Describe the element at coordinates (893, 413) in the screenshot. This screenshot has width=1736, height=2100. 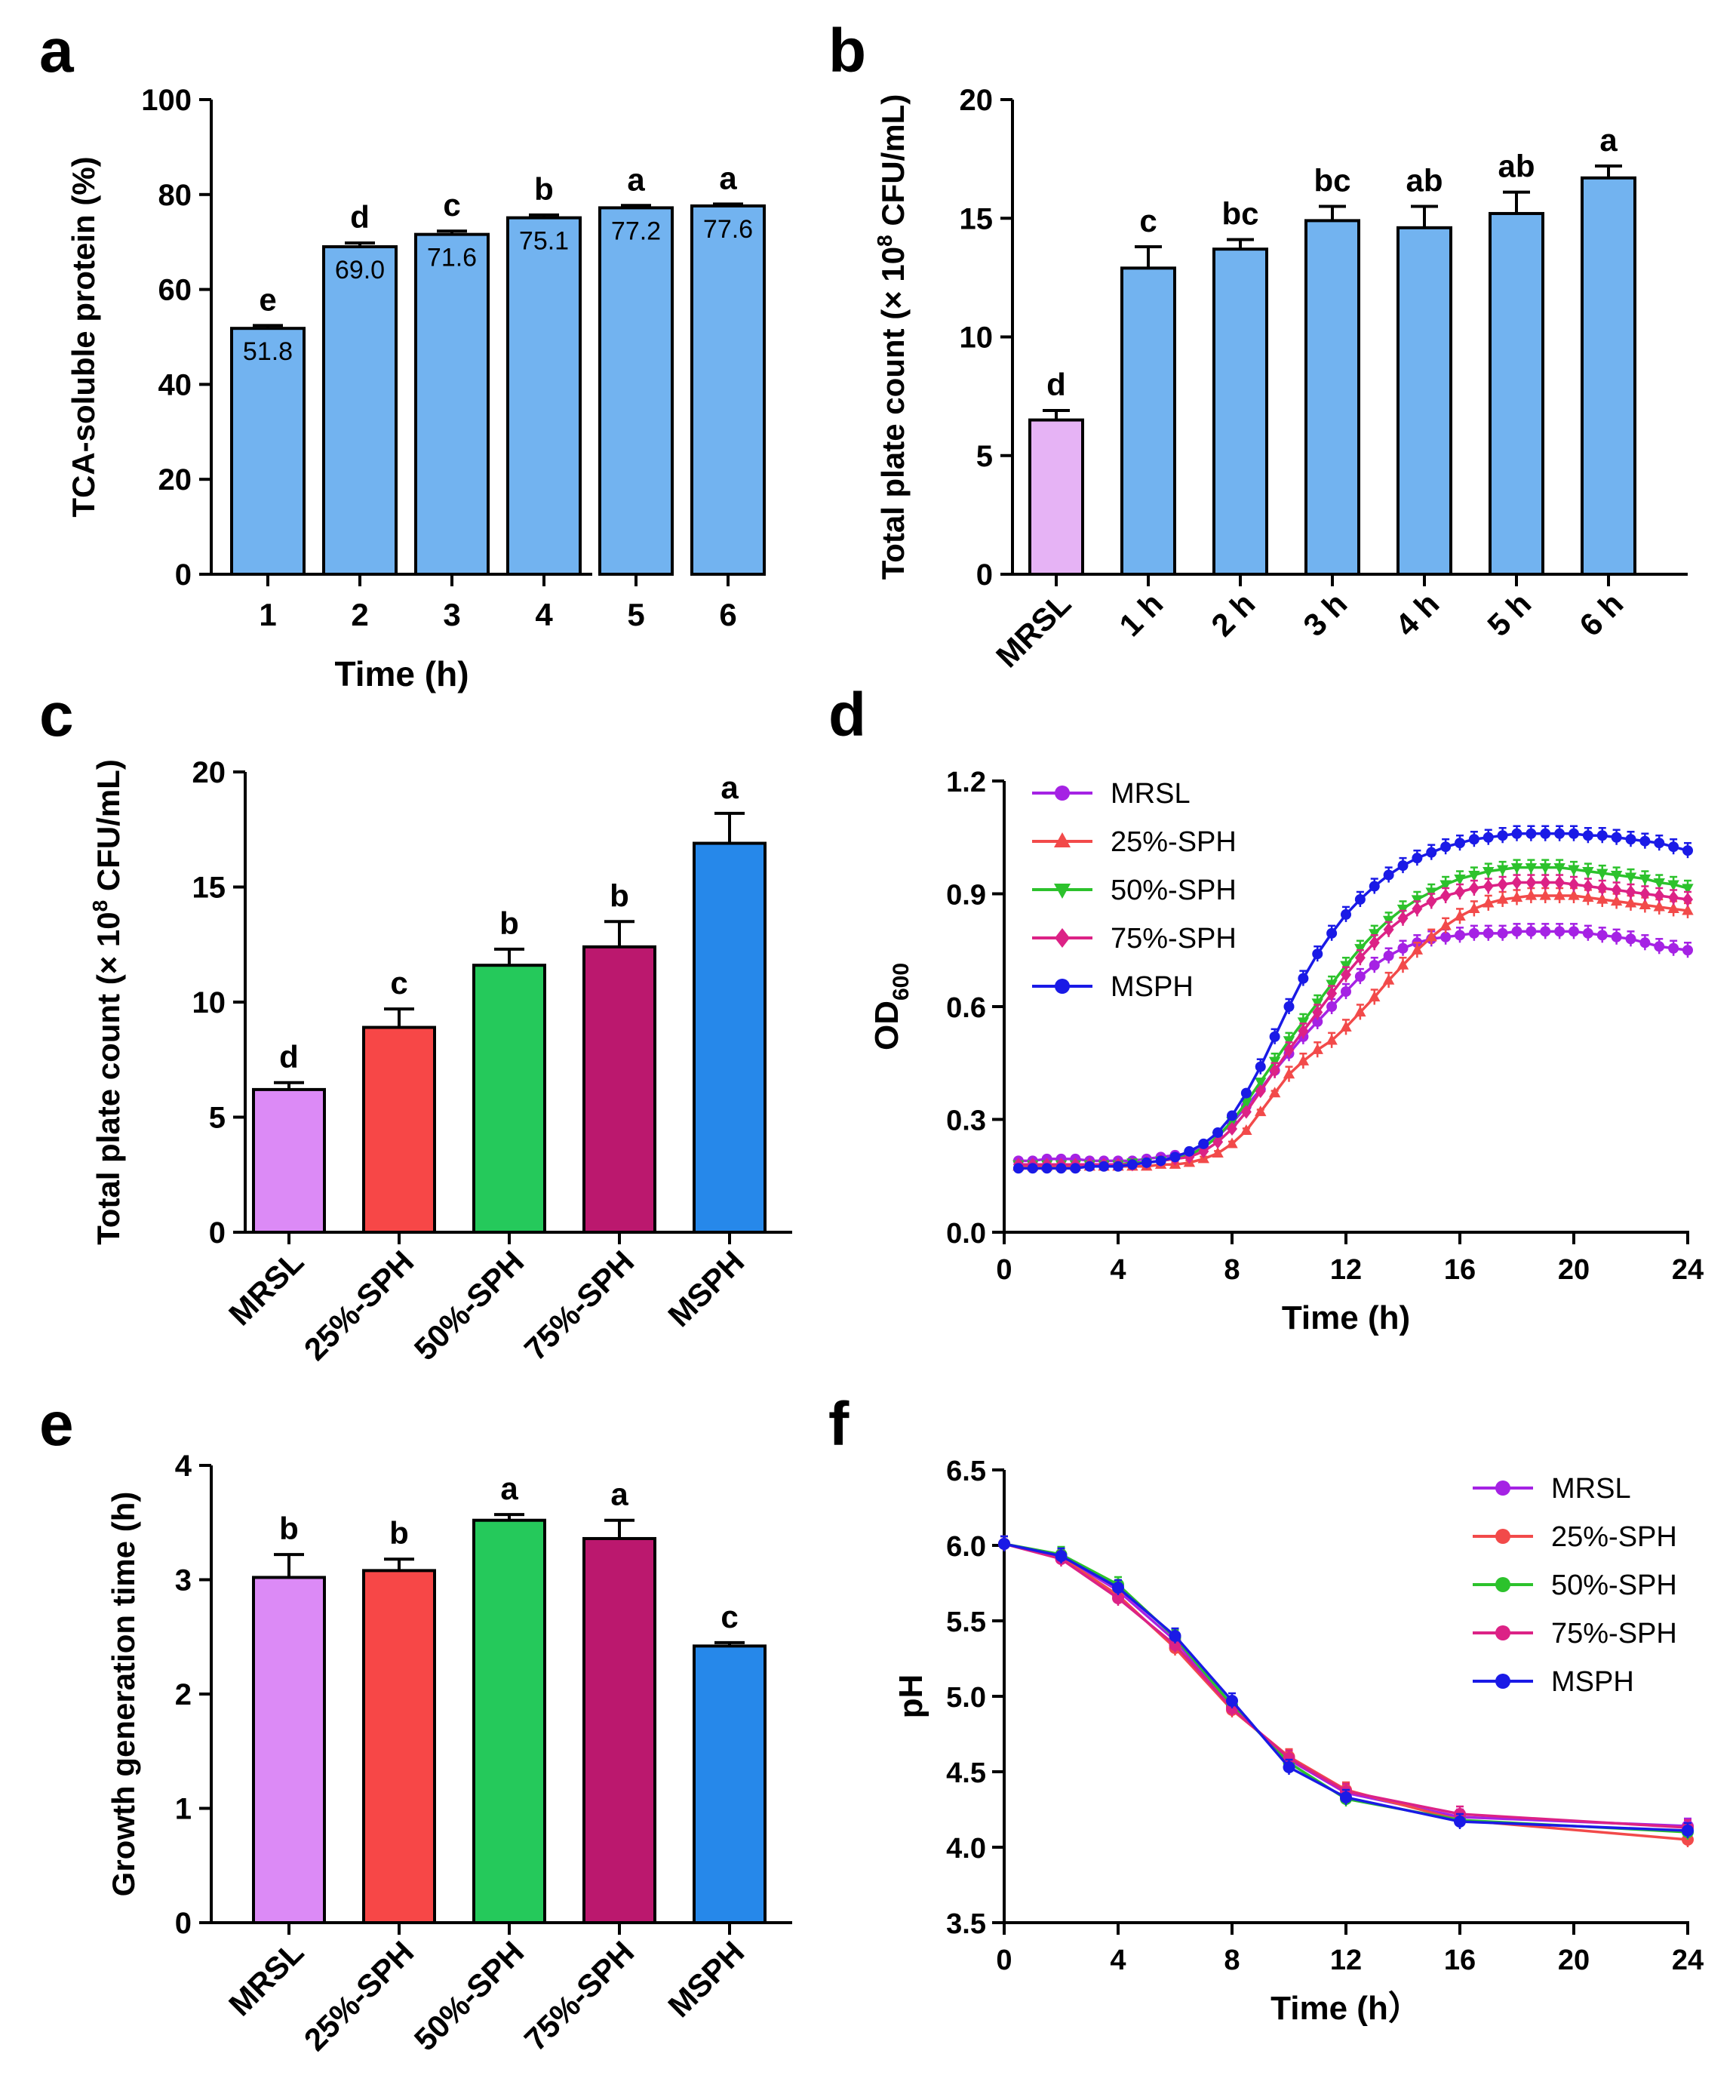
I see `ylabel-part: Total plate count (× 10` at that location.